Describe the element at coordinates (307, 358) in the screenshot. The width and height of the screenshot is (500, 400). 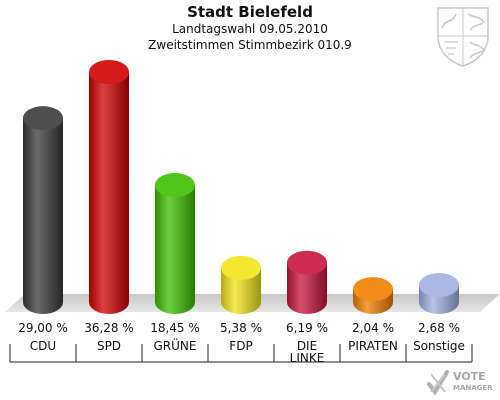
I see `category-label-4-1: LINKE` at that location.